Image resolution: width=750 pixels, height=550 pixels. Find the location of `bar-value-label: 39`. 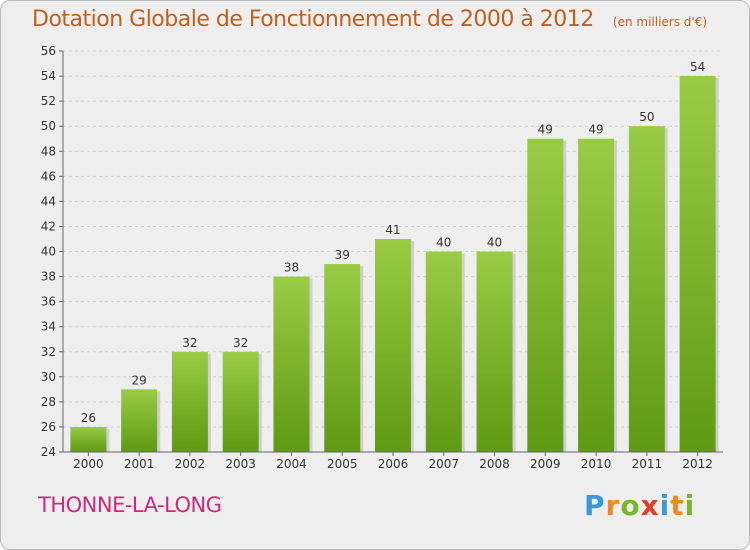

bar-value-label: 39 is located at coordinates (342, 255).